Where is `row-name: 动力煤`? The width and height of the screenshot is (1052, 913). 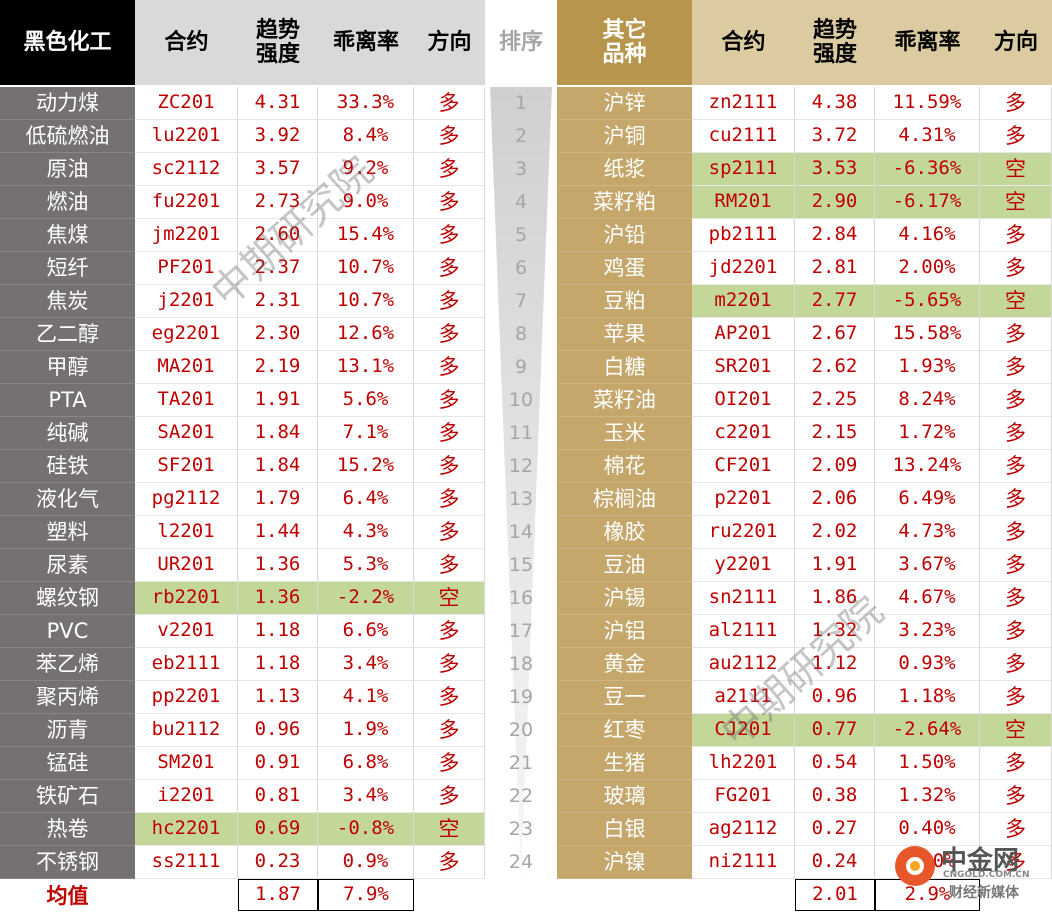 row-name: 动力煤 is located at coordinates (67, 103).